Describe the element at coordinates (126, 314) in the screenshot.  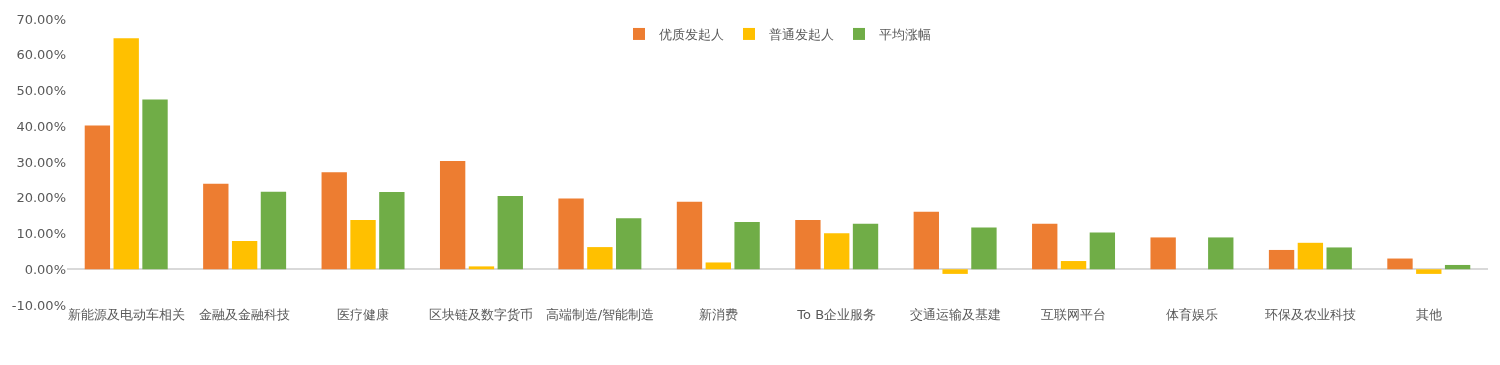
I see `x-tick-label: 新能源及电动车相关` at that location.